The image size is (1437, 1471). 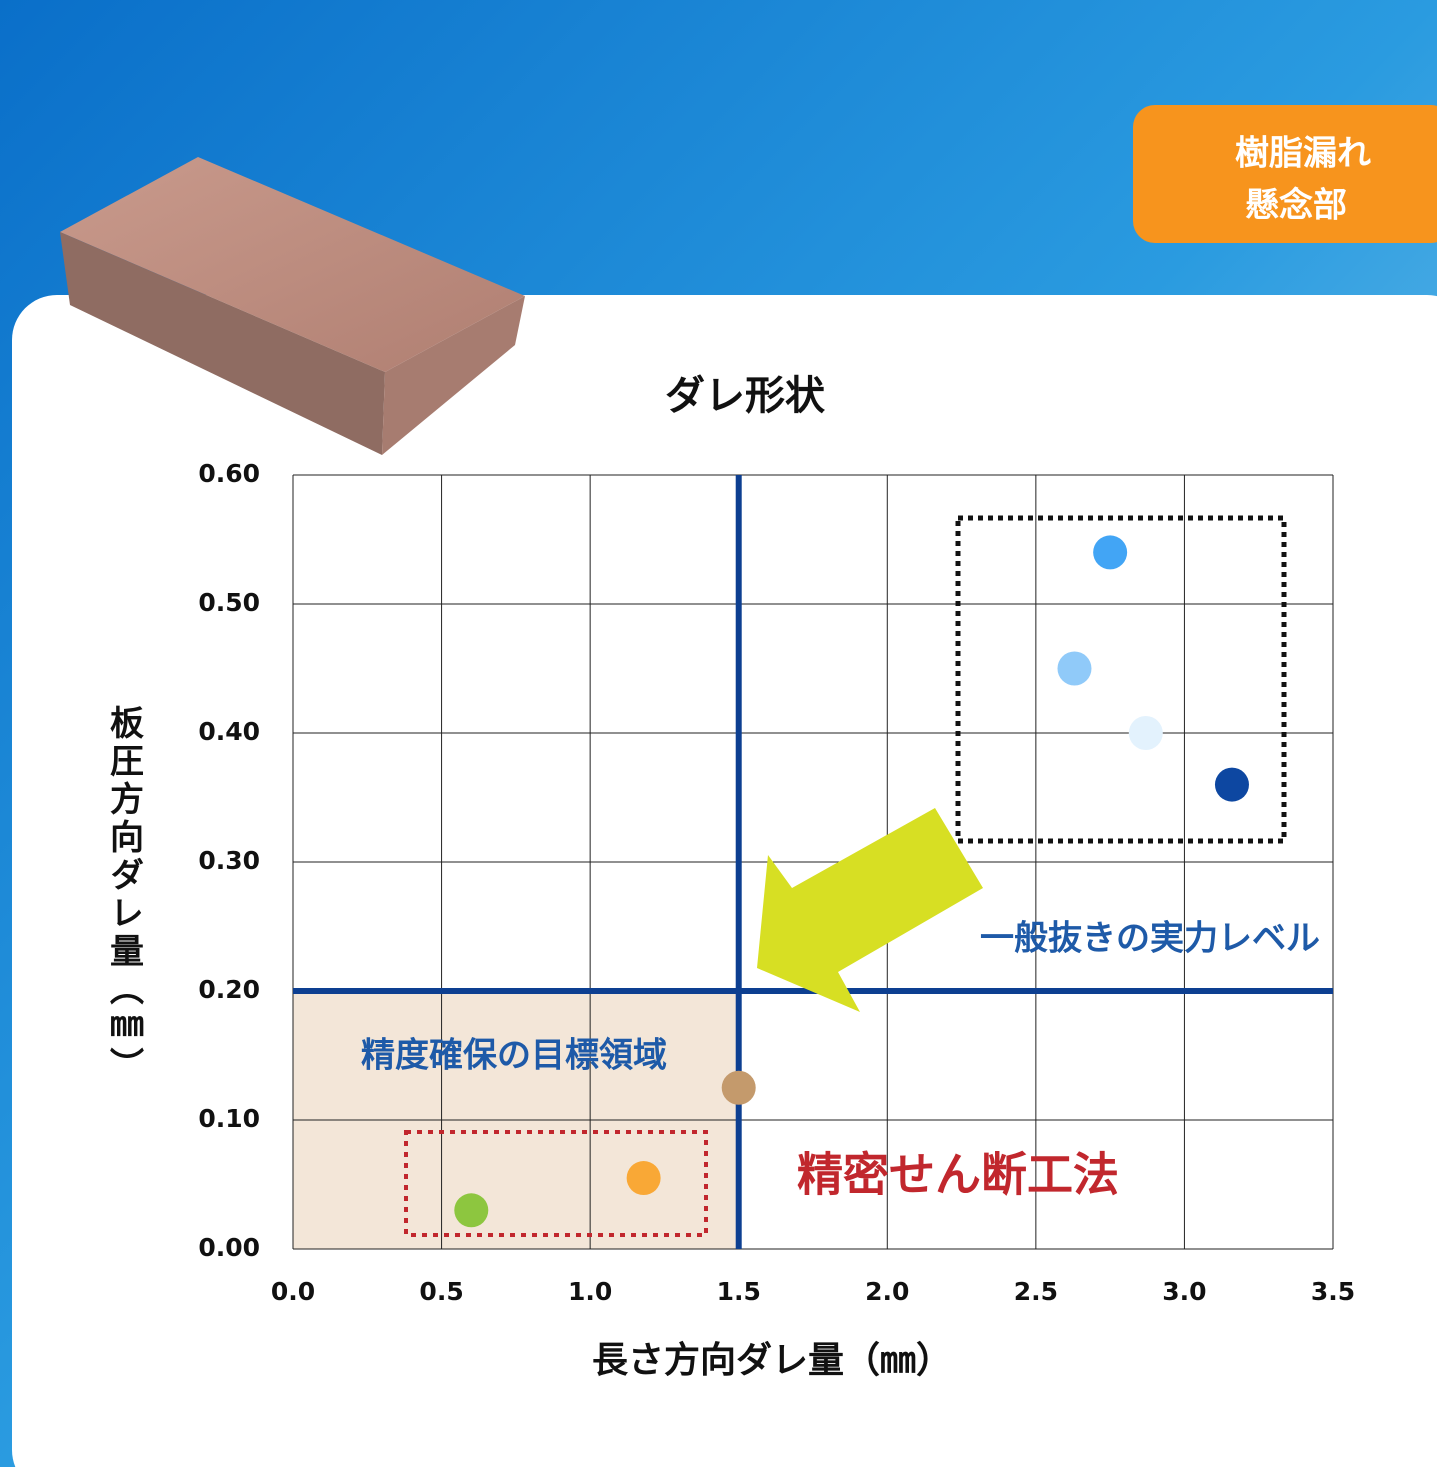 What do you see at coordinates (1036, 1291) in the screenshot?
I see `x-tick-label: 2.5` at bounding box center [1036, 1291].